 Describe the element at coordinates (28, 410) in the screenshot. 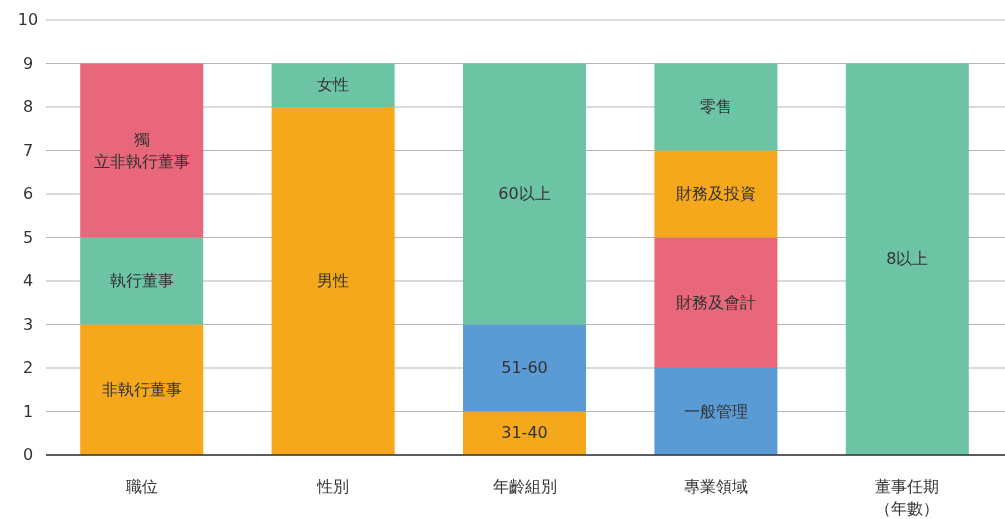

I see `y-tick-label: 1` at that location.